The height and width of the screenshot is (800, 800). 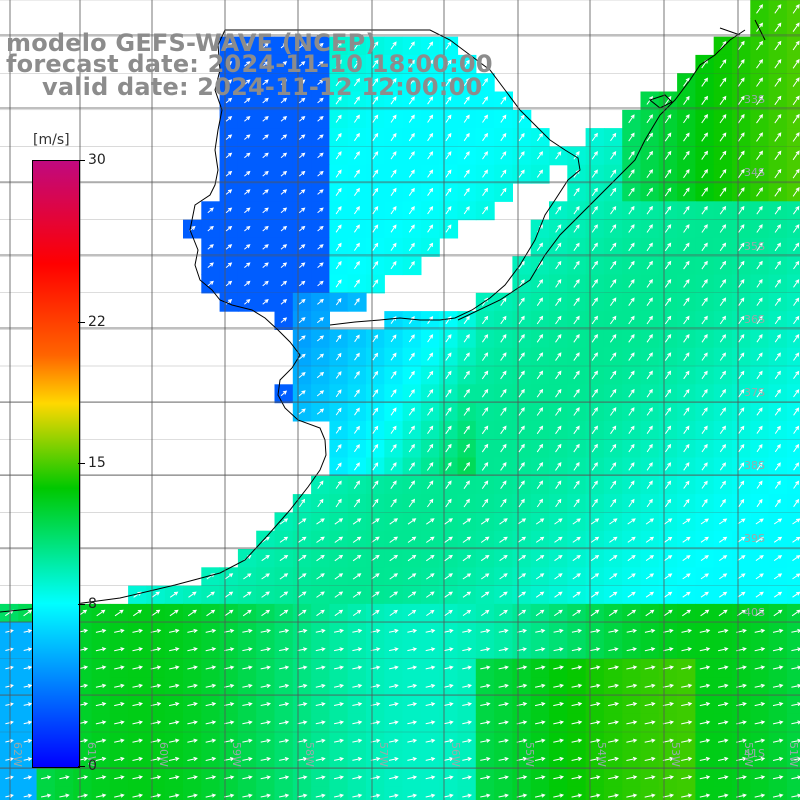 I want to click on colorbar-unit: [m/s], so click(x=51, y=140).